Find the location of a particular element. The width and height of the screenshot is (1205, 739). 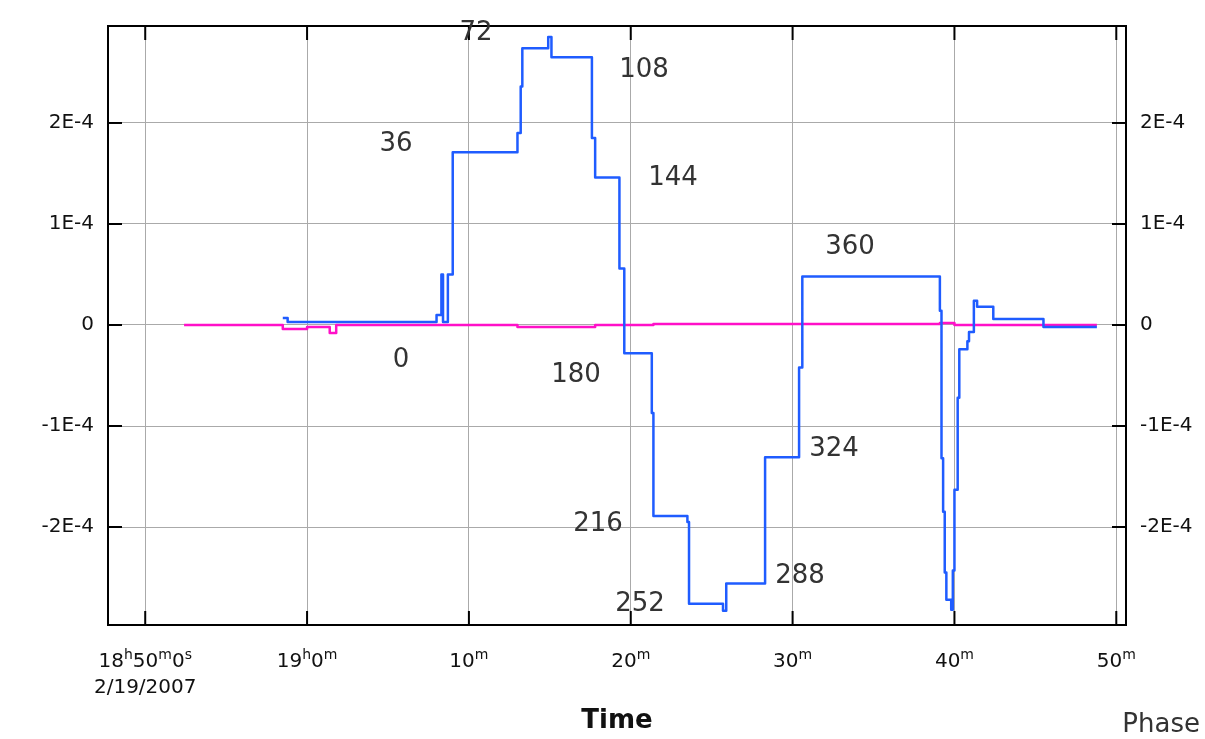

y2-tick-label: -2E-4 is located at coordinates (1166, 525).